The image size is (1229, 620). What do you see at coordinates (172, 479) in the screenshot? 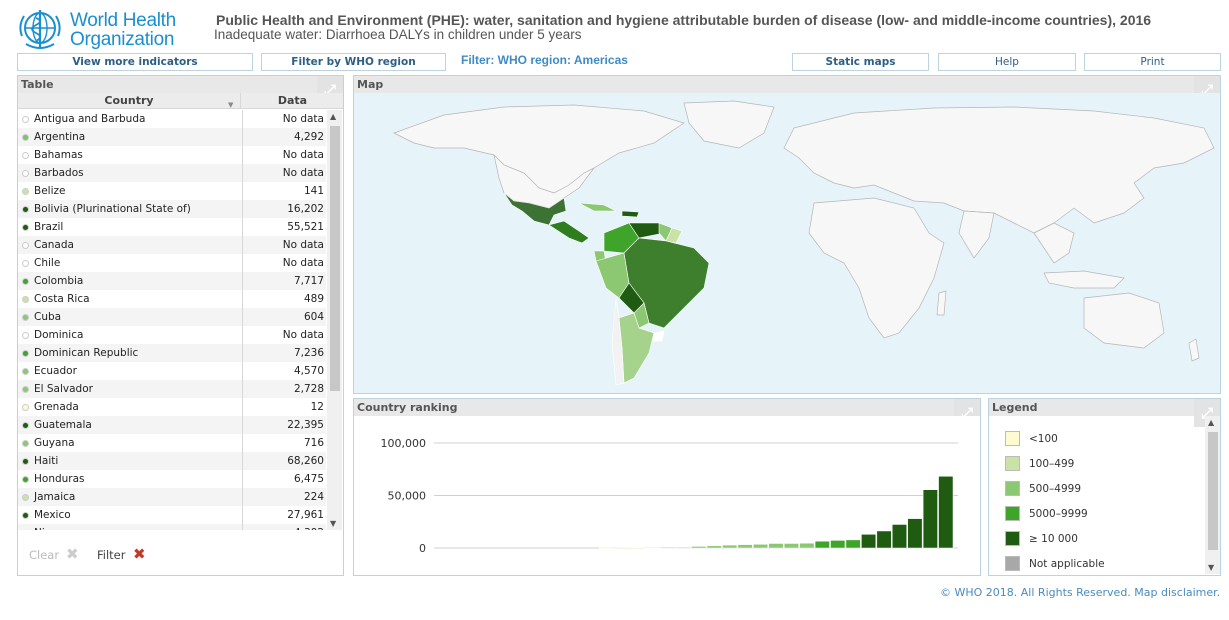
I see `table-row: Honduras 6,475` at bounding box center [172, 479].